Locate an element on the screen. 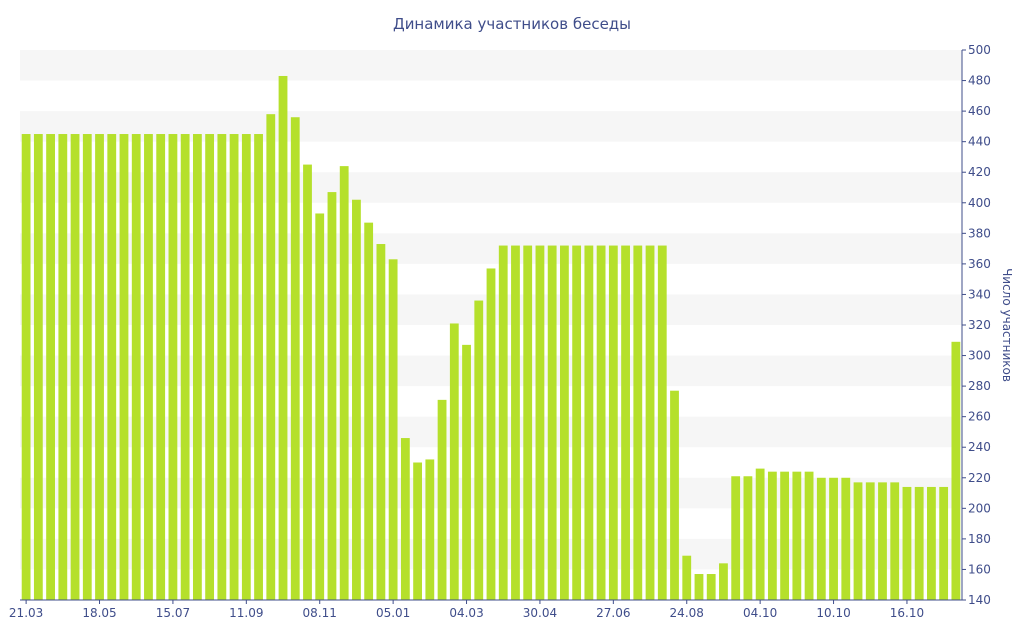 The height and width of the screenshot is (640, 1024). y-tick-label: 140 is located at coordinates (979, 600).